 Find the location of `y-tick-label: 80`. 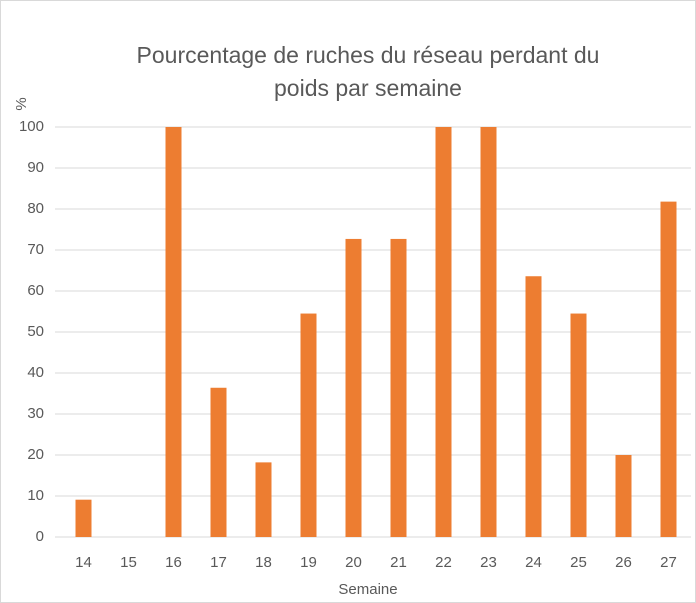

y-tick-label: 80 is located at coordinates (35, 208).